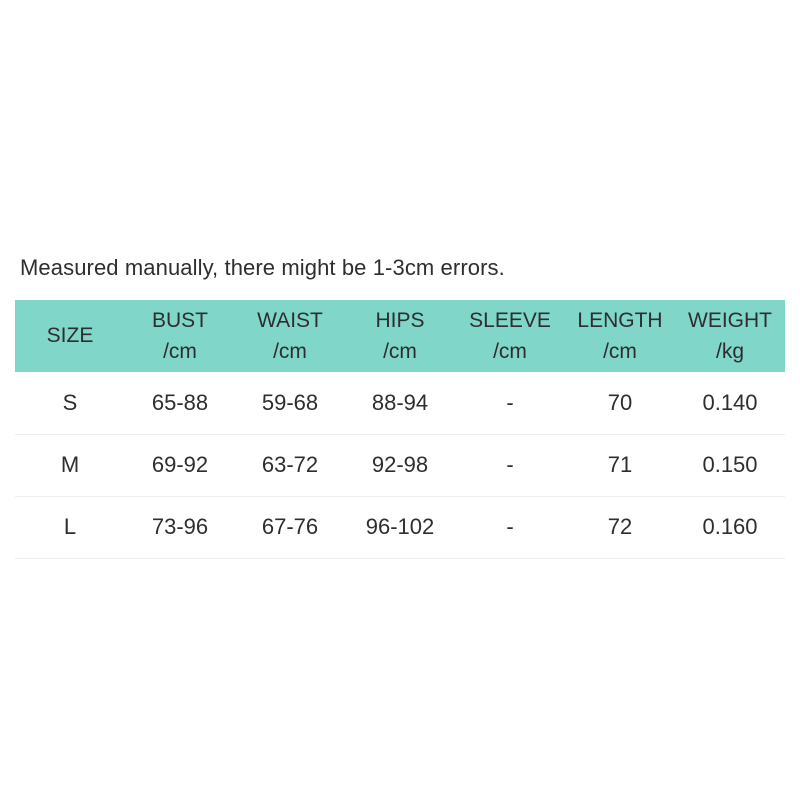 Image resolution: width=800 pixels, height=800 pixels. What do you see at coordinates (620, 403) in the screenshot?
I see `cell-length: 70` at bounding box center [620, 403].